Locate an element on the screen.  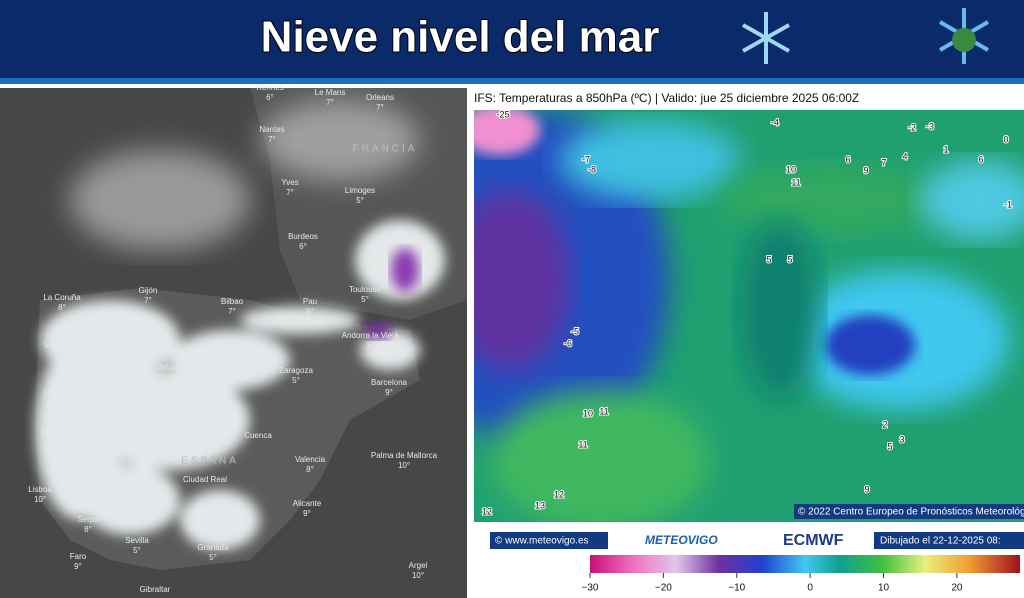
colorbar-tick-label: 10 is located at coordinates (884, 588).